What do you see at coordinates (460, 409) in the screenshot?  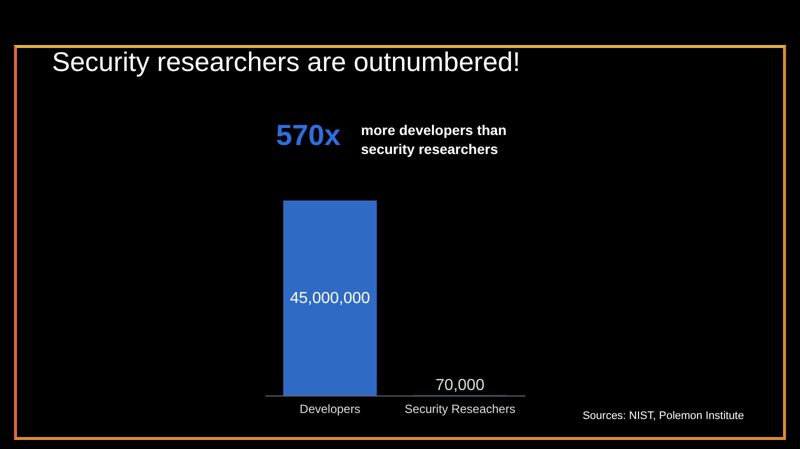 I see `x-tick-label: Security Reseachers` at bounding box center [460, 409].